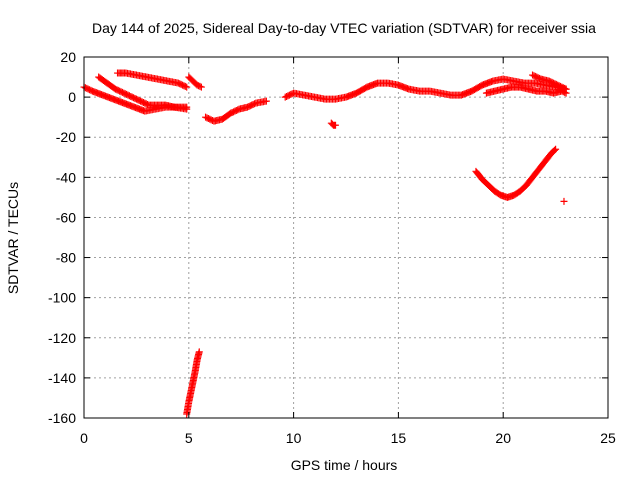 The height and width of the screenshot is (480, 640). What do you see at coordinates (66, 217) in the screenshot?
I see `y-tick-label: -60` at bounding box center [66, 217].